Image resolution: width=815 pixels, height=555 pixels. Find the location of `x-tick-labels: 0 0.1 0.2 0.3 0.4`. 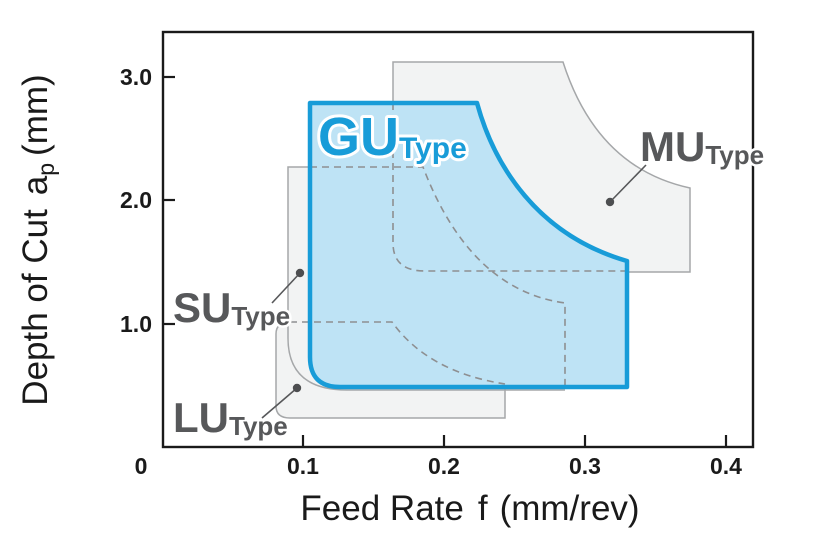

x-tick-labels: 0 0.1 0.2 0.3 0.4 is located at coordinates (439, 466).